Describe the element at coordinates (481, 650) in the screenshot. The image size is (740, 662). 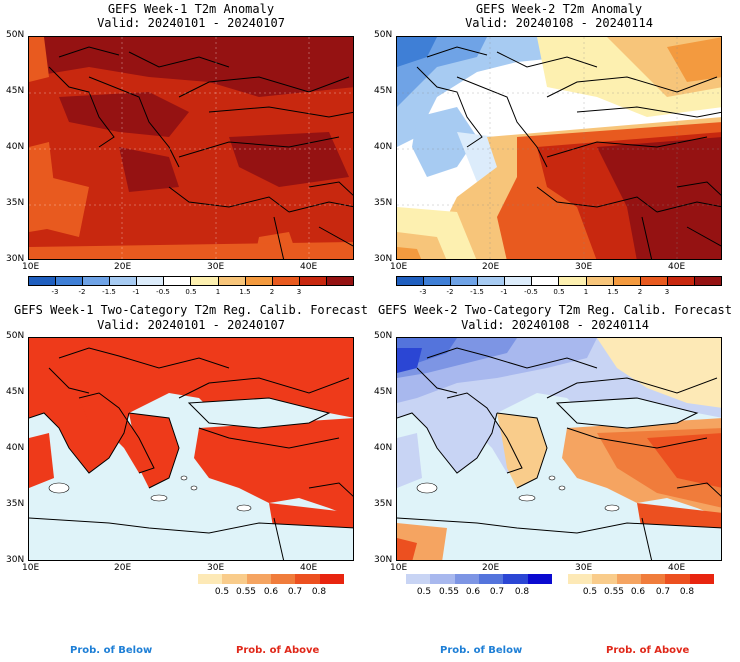
I see `prob-below-label-br: Prob. of Below` at that location.